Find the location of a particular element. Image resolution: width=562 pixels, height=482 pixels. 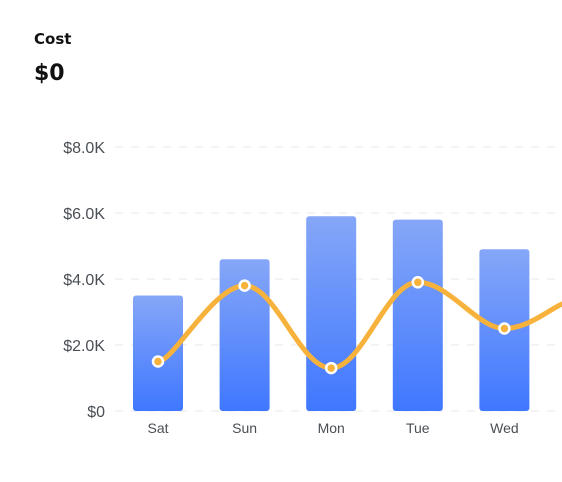

line-point-sun is located at coordinates (244, 285).